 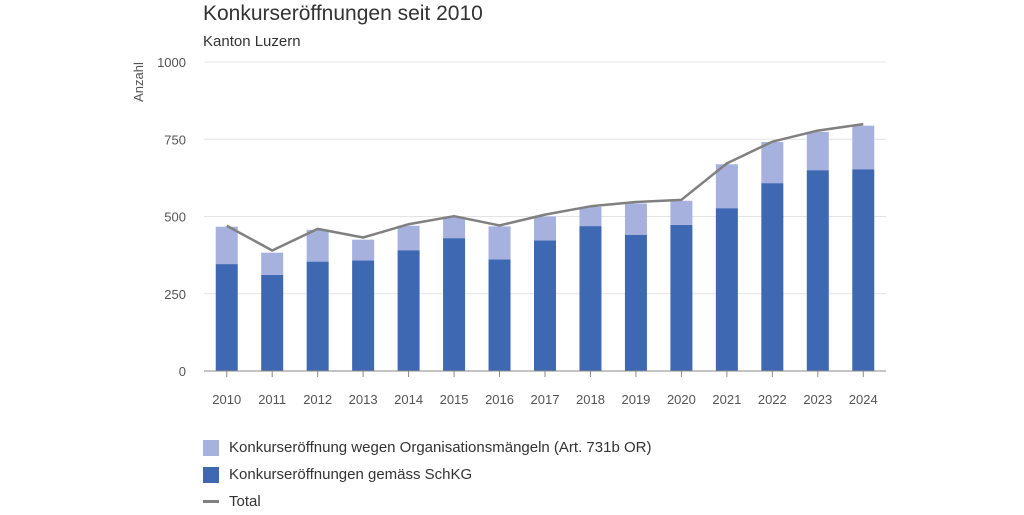 I want to click on x-tick-label: 2013, so click(x=363, y=399).